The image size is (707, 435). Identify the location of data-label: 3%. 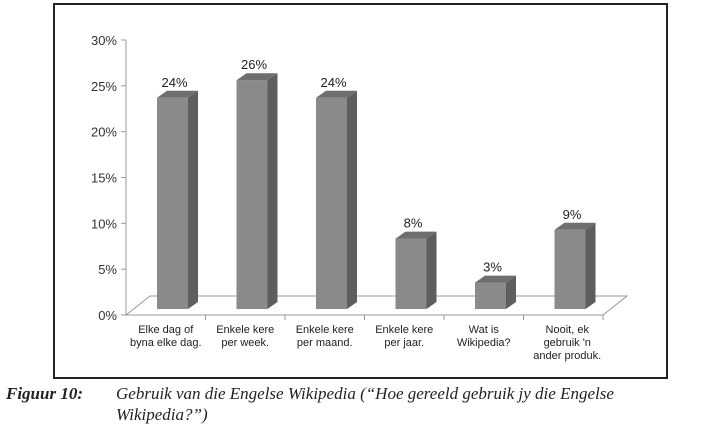
(492, 267).